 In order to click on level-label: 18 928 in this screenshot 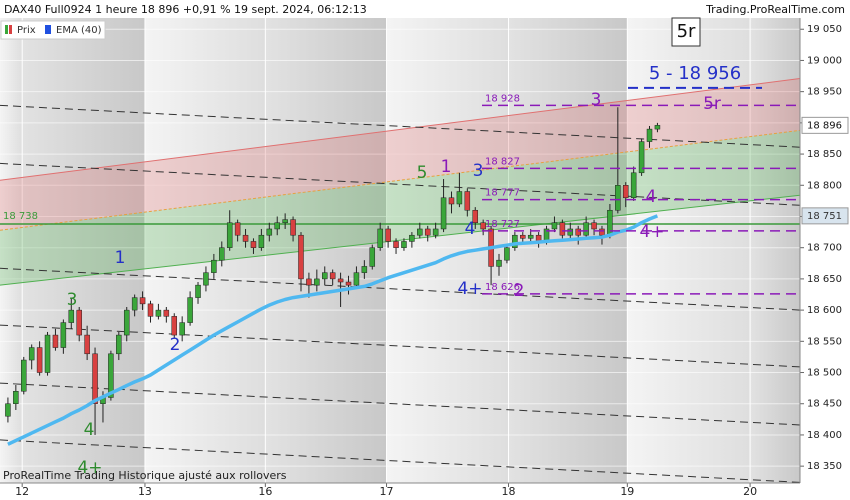, I will do `click(502, 98)`.